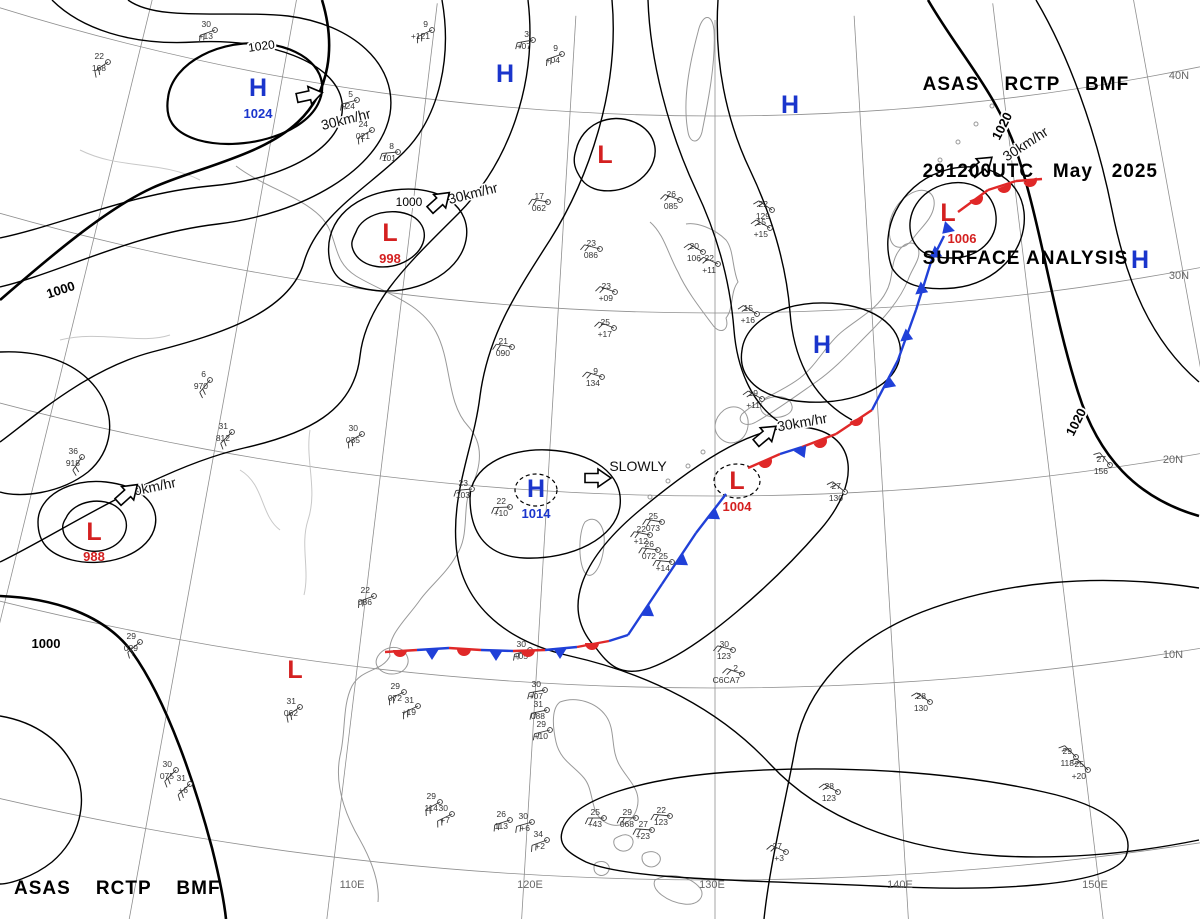 The height and width of the screenshot is (919, 1200). What do you see at coordinates (900, 885) in the screenshot?
I see `lon-label: 140E` at bounding box center [900, 885].